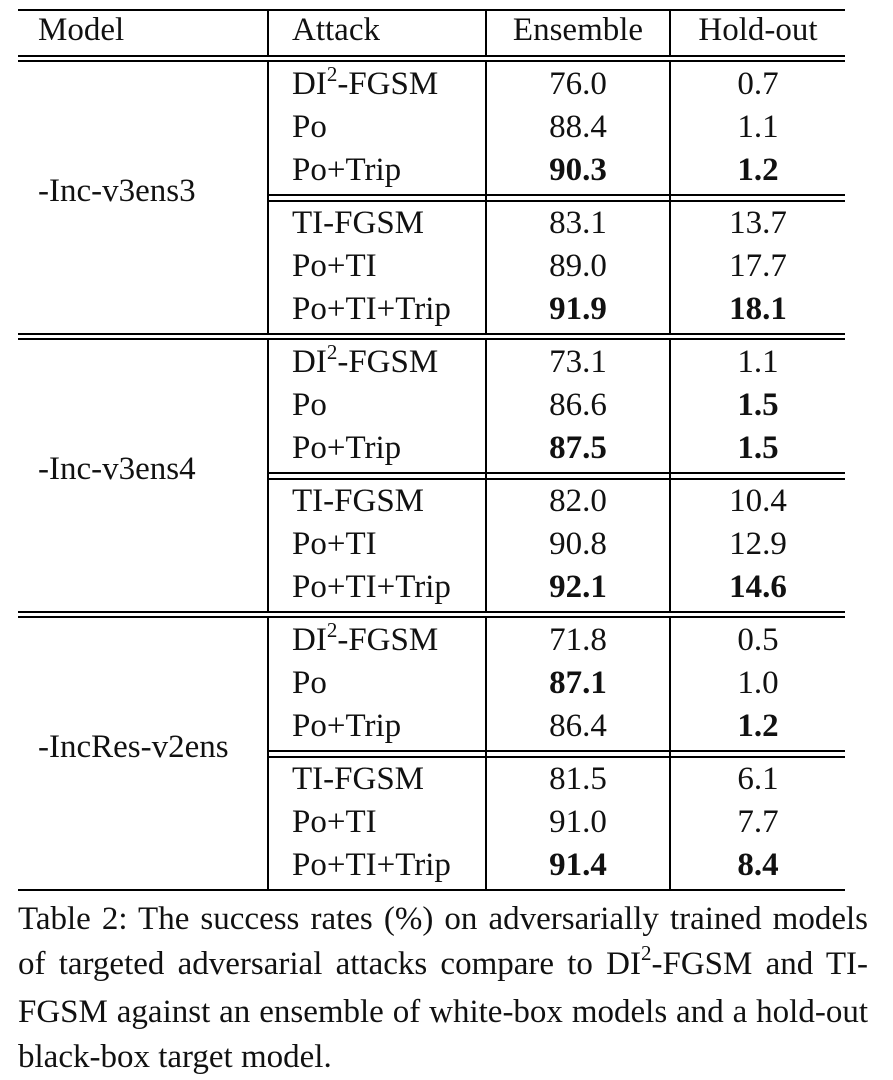  I want to click on ensemble-value: 91.0, so click(578, 822).